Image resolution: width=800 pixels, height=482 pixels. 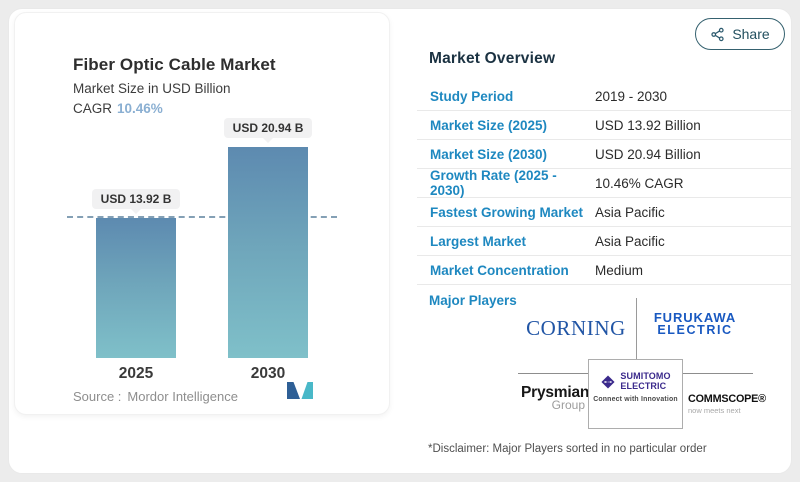 What do you see at coordinates (268, 373) in the screenshot?
I see `x-tick-2030: 2030` at bounding box center [268, 373].